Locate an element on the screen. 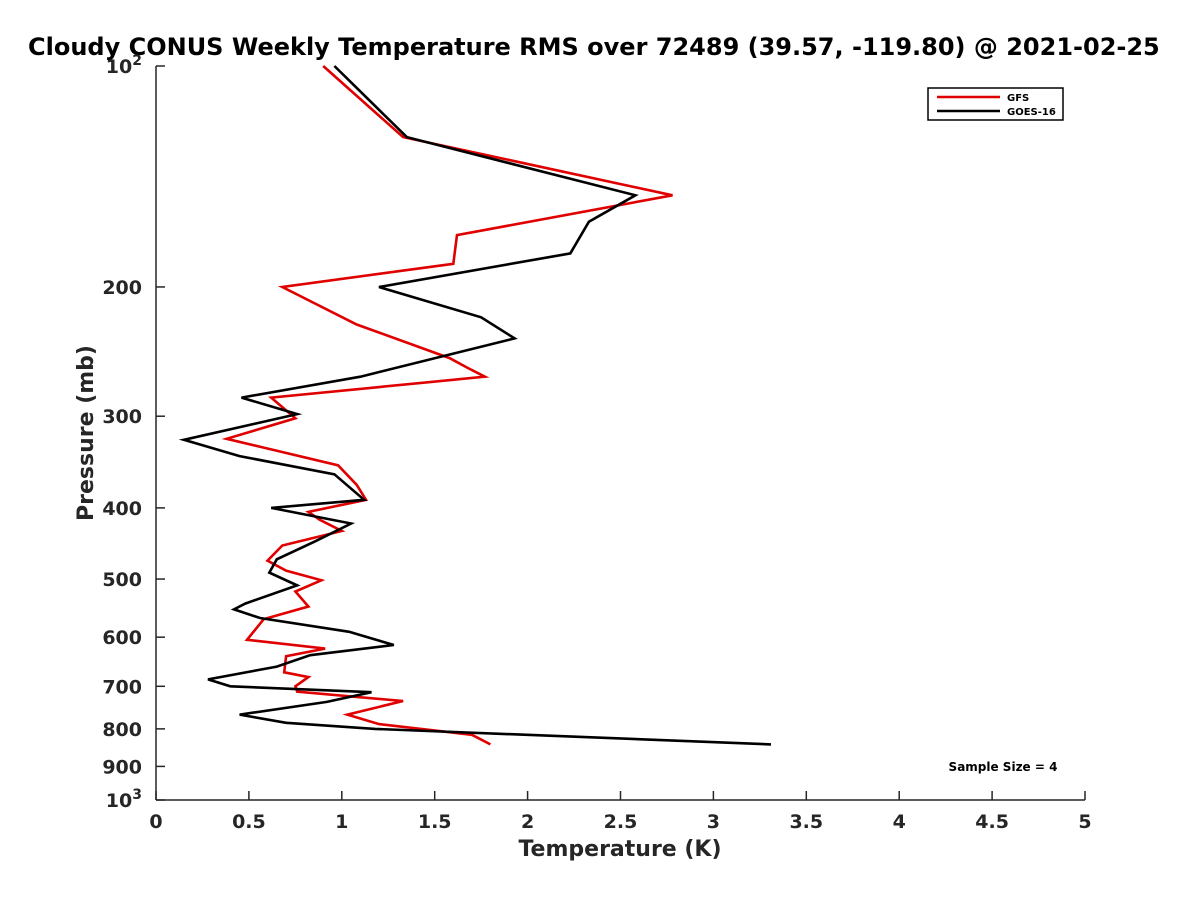  y-tick-label: 700 is located at coordinates (122, 687).